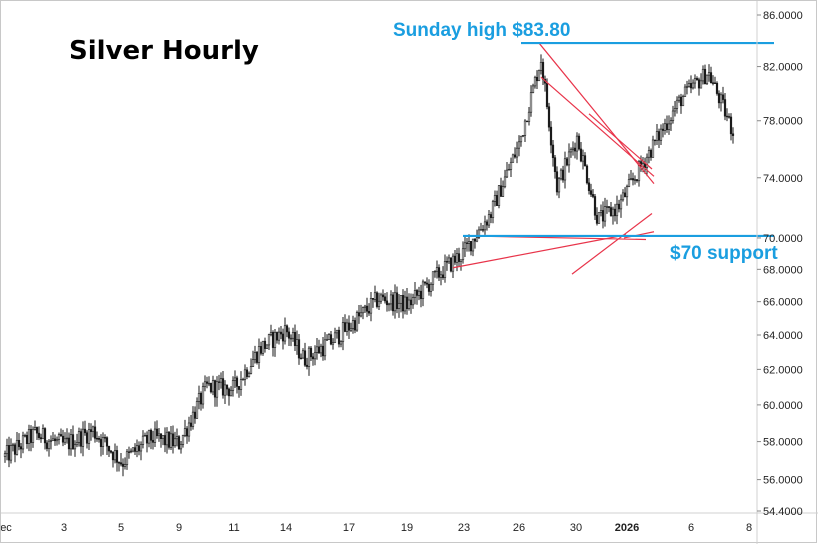 The height and width of the screenshot is (549, 819). What do you see at coordinates (612, 243) in the screenshot?
I see `trendline` at bounding box center [612, 243].